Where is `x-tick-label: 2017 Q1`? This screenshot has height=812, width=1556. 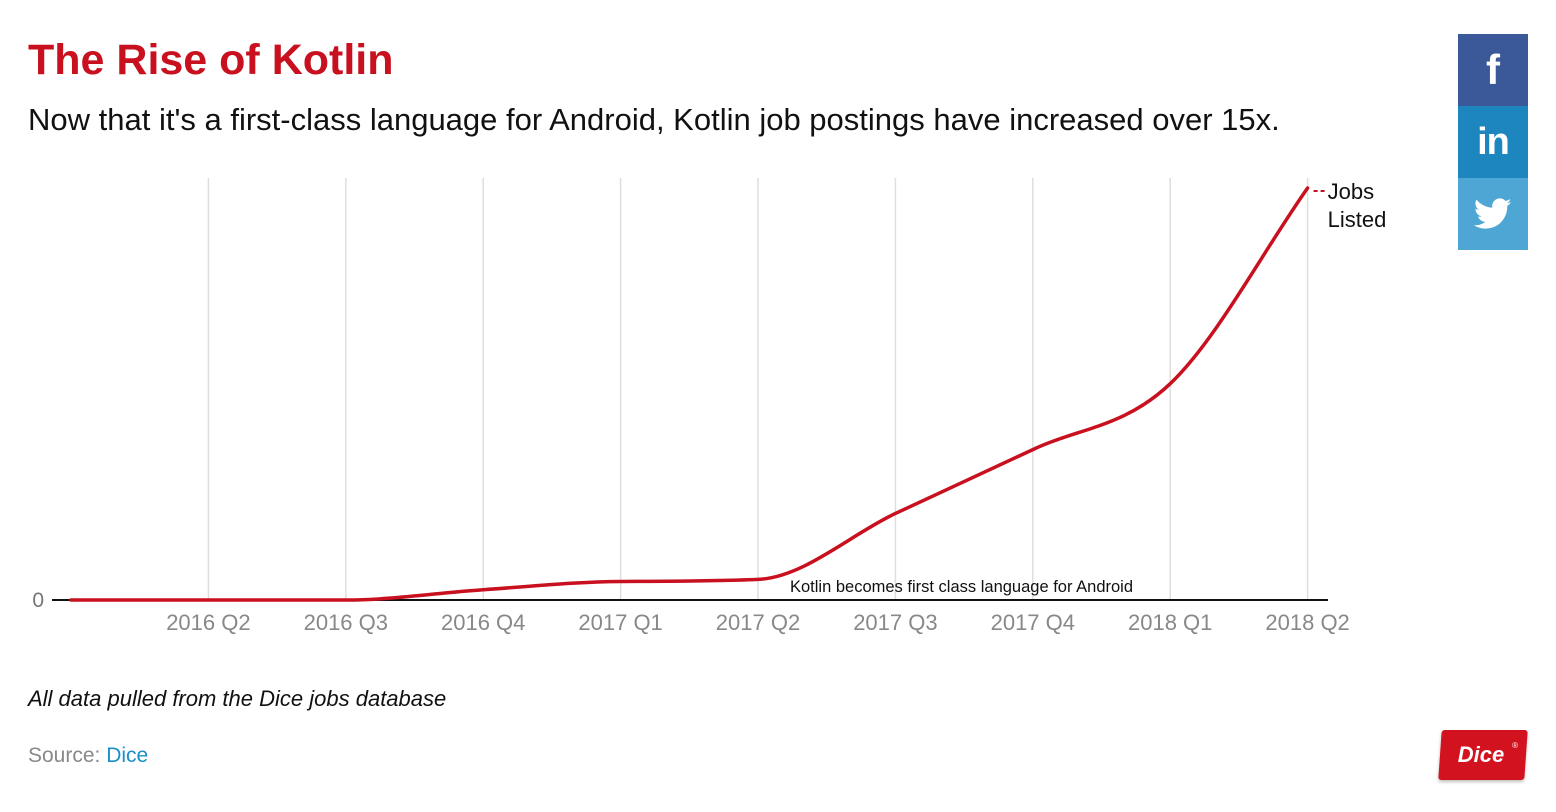
x-tick-label: 2017 Q1 is located at coordinates (620, 622).